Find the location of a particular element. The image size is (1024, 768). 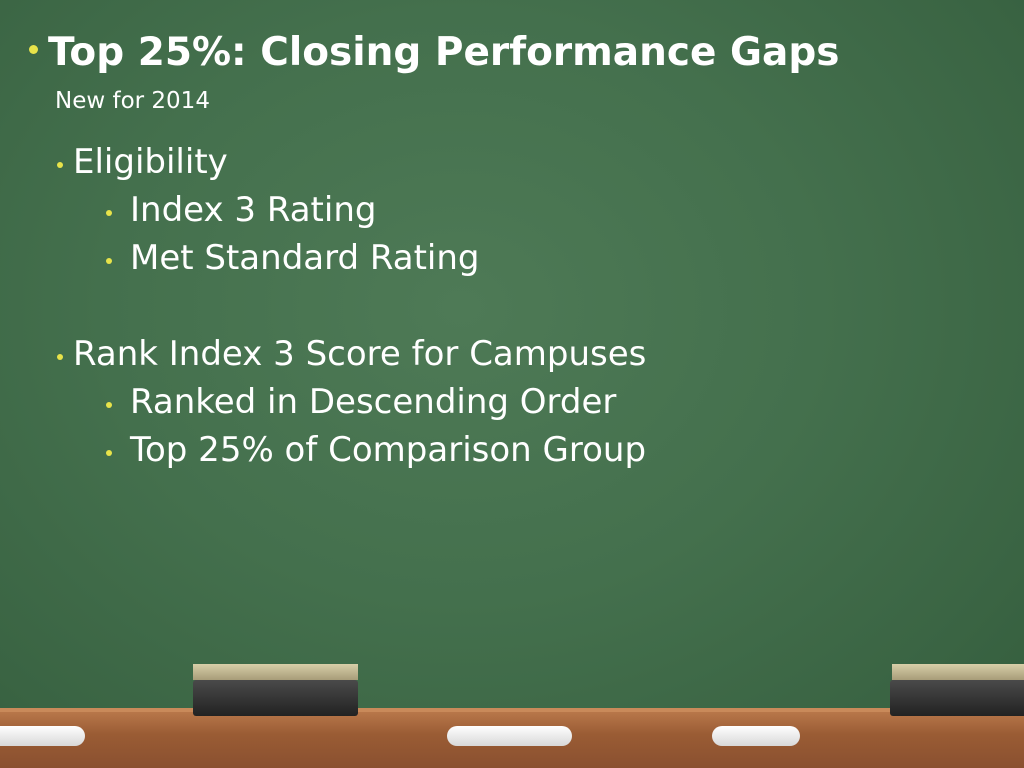

slide-title: Top 25%: Closing Performance Gaps is located at coordinates (444, 52).